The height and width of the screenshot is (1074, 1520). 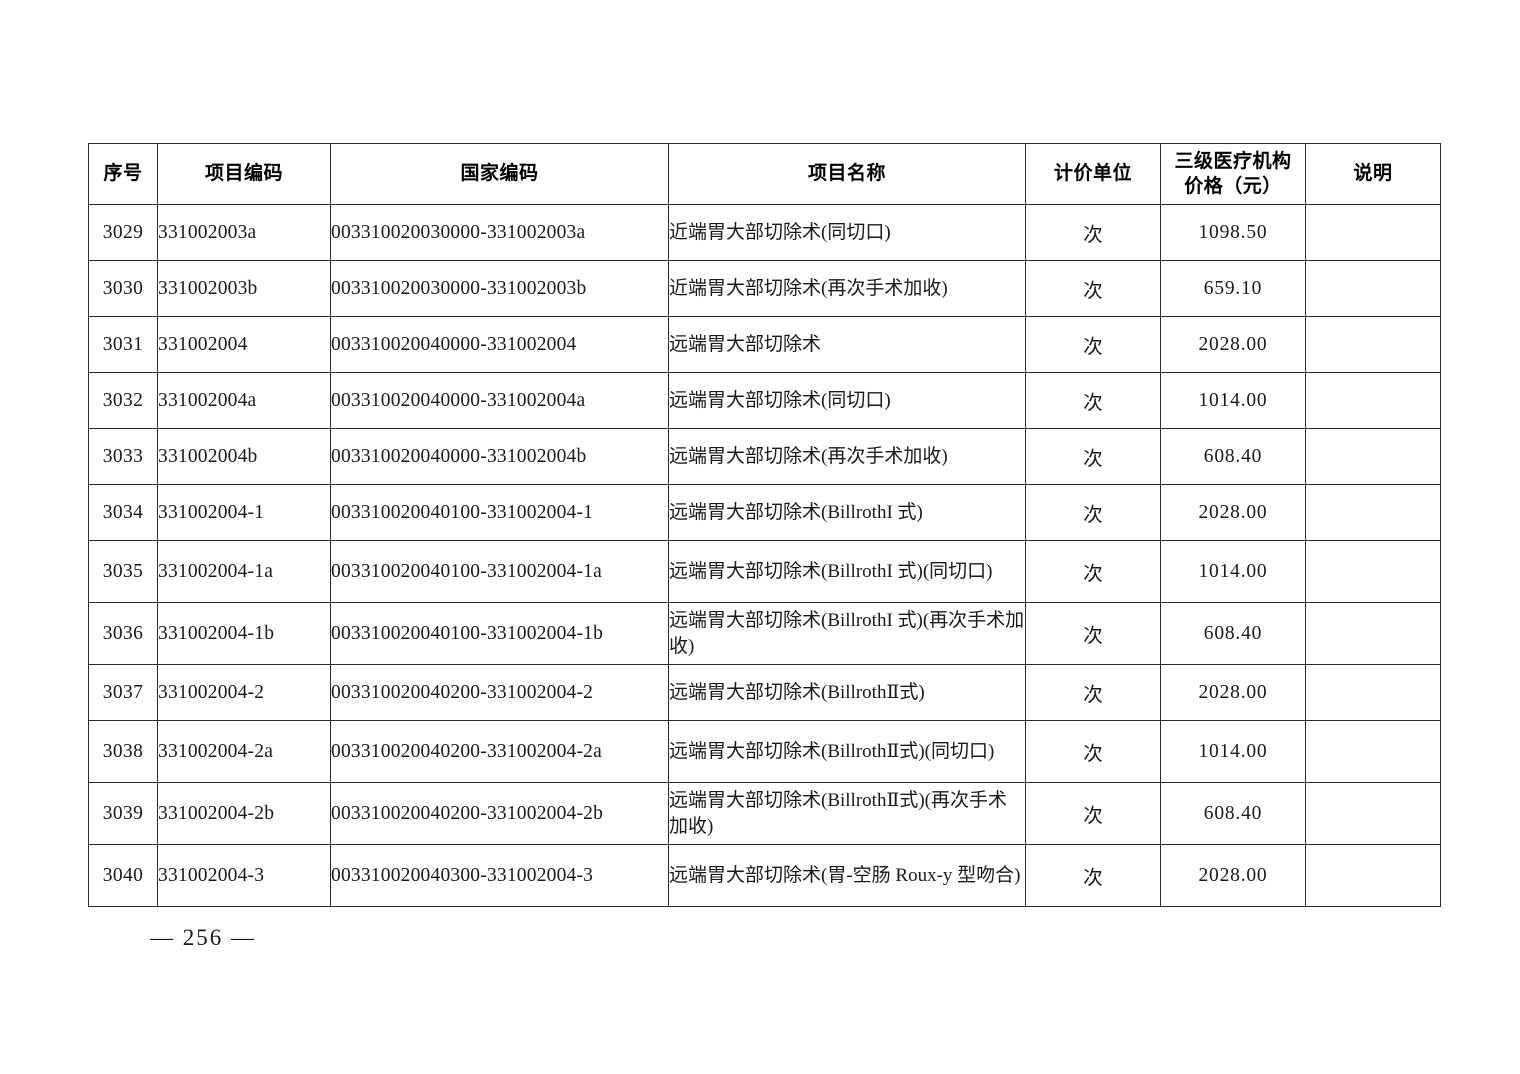 What do you see at coordinates (1233, 161) in the screenshot?
I see `header-price-line1: 三级医疗机构` at bounding box center [1233, 161].